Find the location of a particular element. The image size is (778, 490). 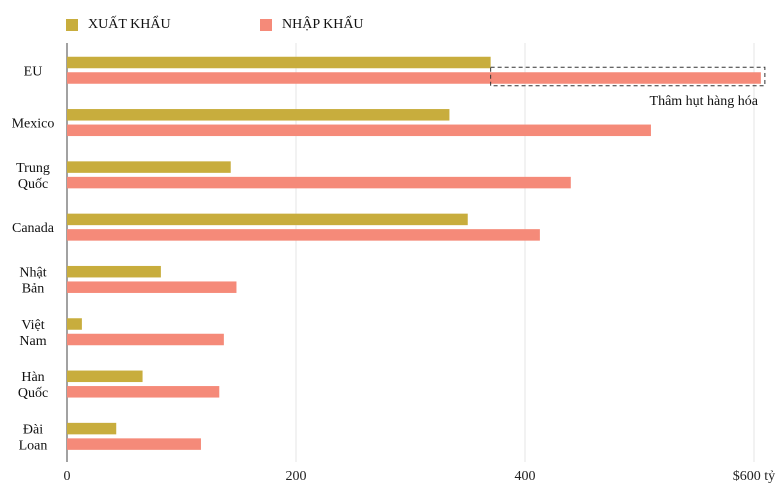

legend-export: XUẤT KHẨU is located at coordinates (118, 25).